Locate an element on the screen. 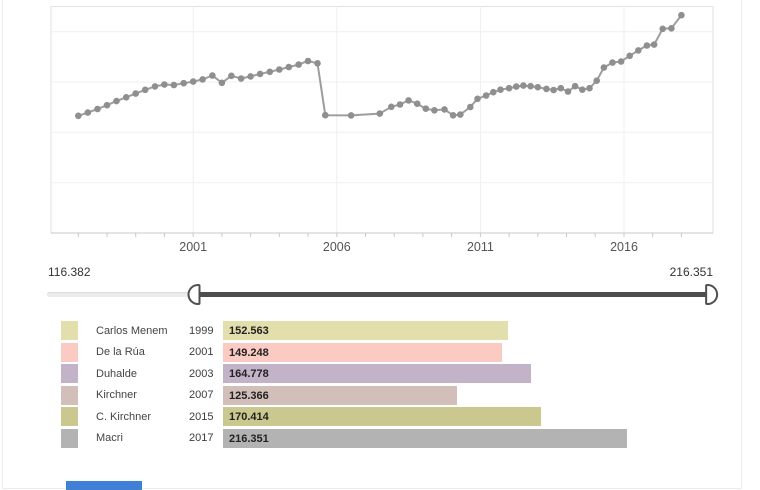  bar-value: 125.366 is located at coordinates (249, 395).